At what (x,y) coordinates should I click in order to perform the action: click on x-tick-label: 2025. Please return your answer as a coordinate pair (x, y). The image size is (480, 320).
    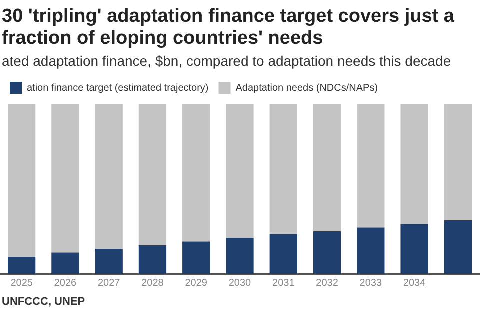
    Looking at the image, I should click on (22, 283).